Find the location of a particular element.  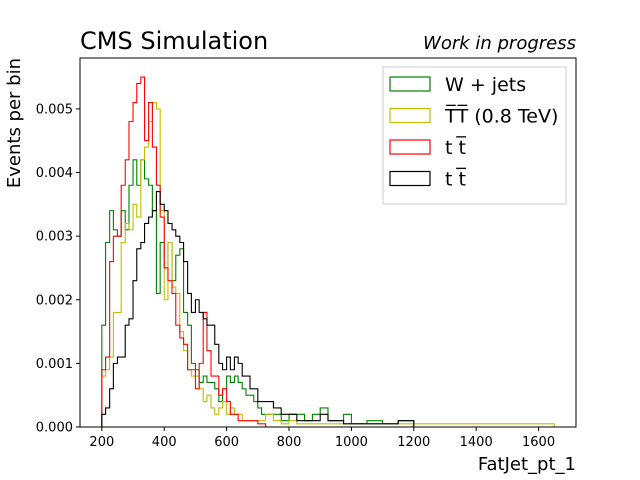

x-axis-ticks: 200 400 600 800 1000 1200 1400 1600 is located at coordinates (322, 438).